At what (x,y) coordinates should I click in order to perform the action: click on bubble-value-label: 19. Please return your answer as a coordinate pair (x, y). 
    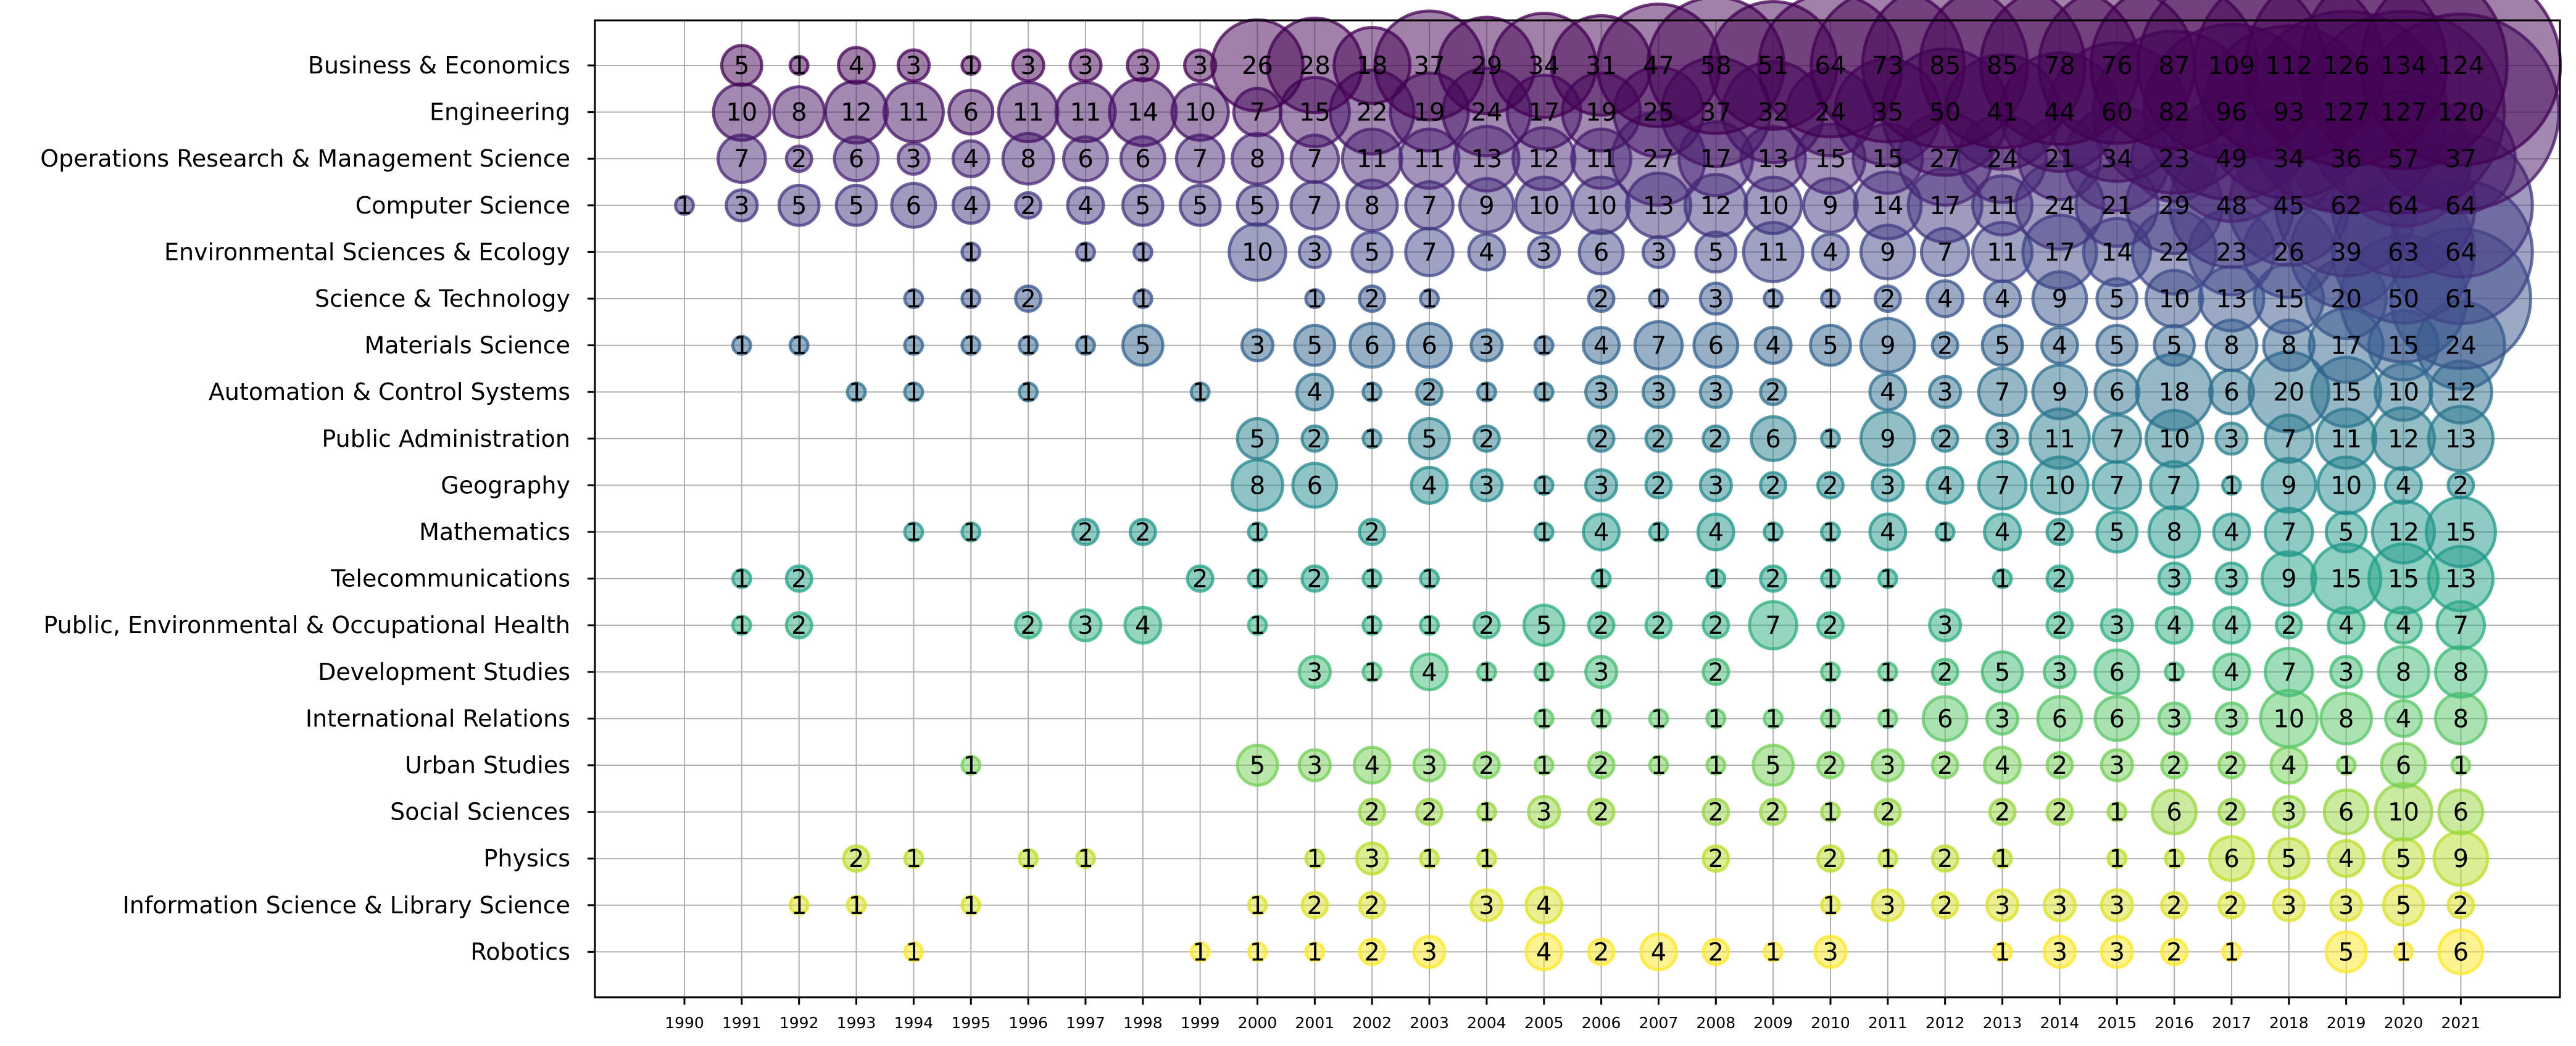
    Looking at the image, I should click on (1601, 113).